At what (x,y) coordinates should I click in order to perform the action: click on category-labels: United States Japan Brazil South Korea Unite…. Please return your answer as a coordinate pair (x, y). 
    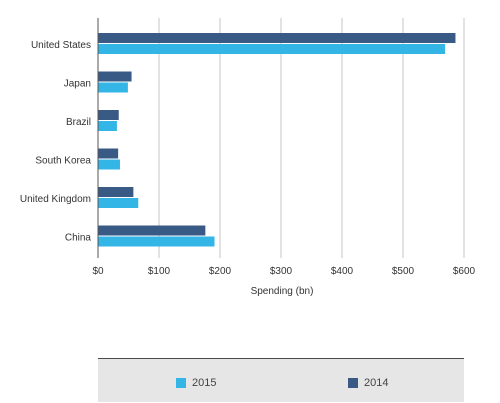
    Looking at the image, I should click on (56, 142).